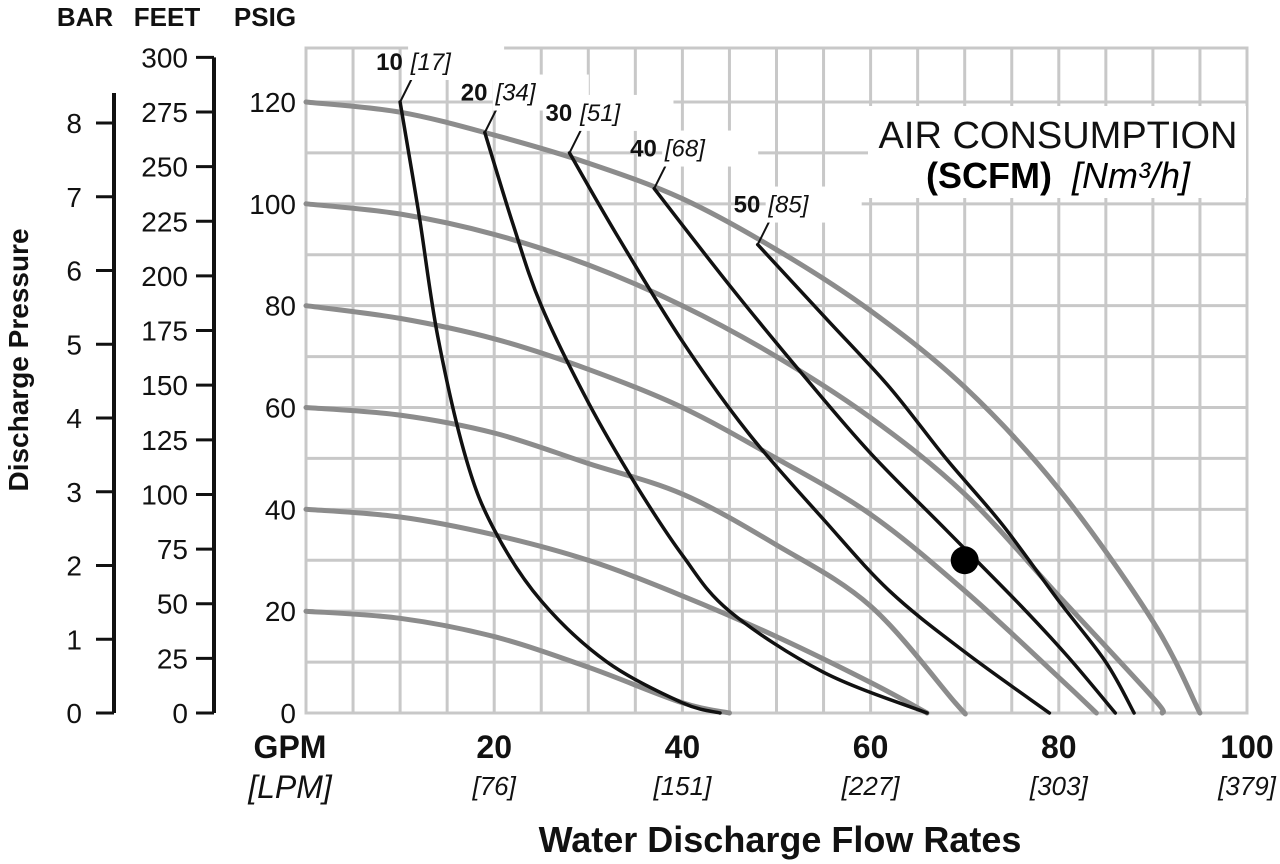  I want to click on bar-tick-7: 7, so click(74, 197).